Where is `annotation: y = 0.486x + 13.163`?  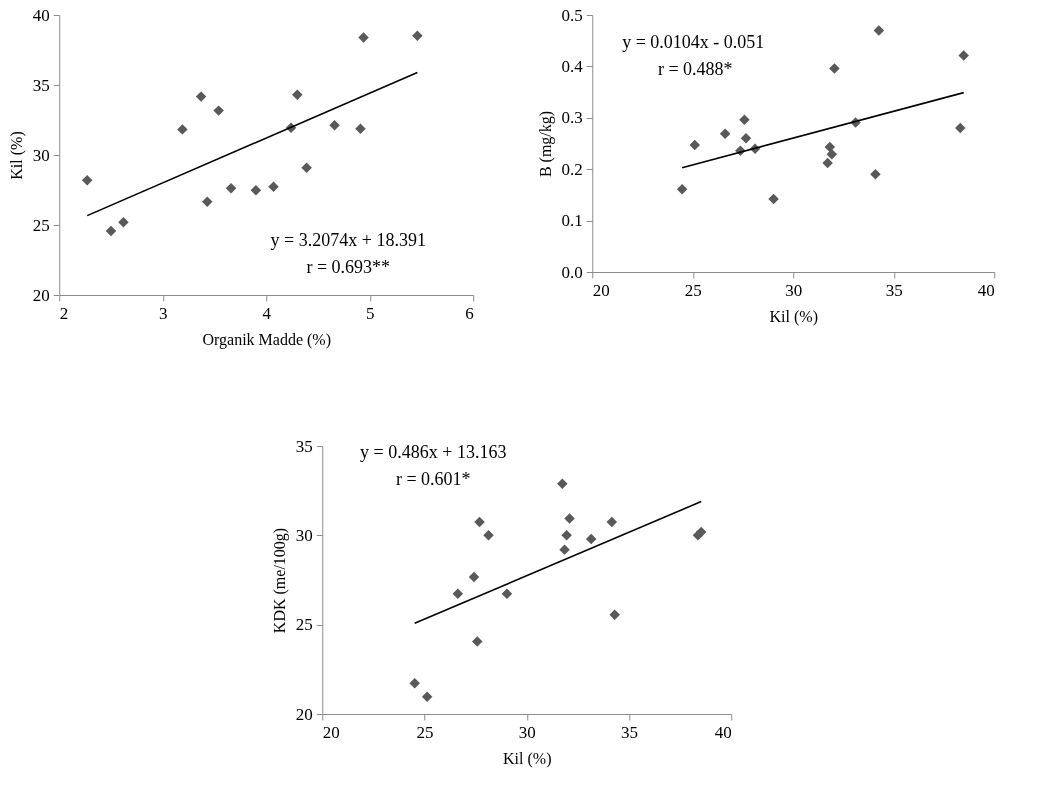
annotation: y = 0.486x + 13.163 is located at coordinates (433, 452).